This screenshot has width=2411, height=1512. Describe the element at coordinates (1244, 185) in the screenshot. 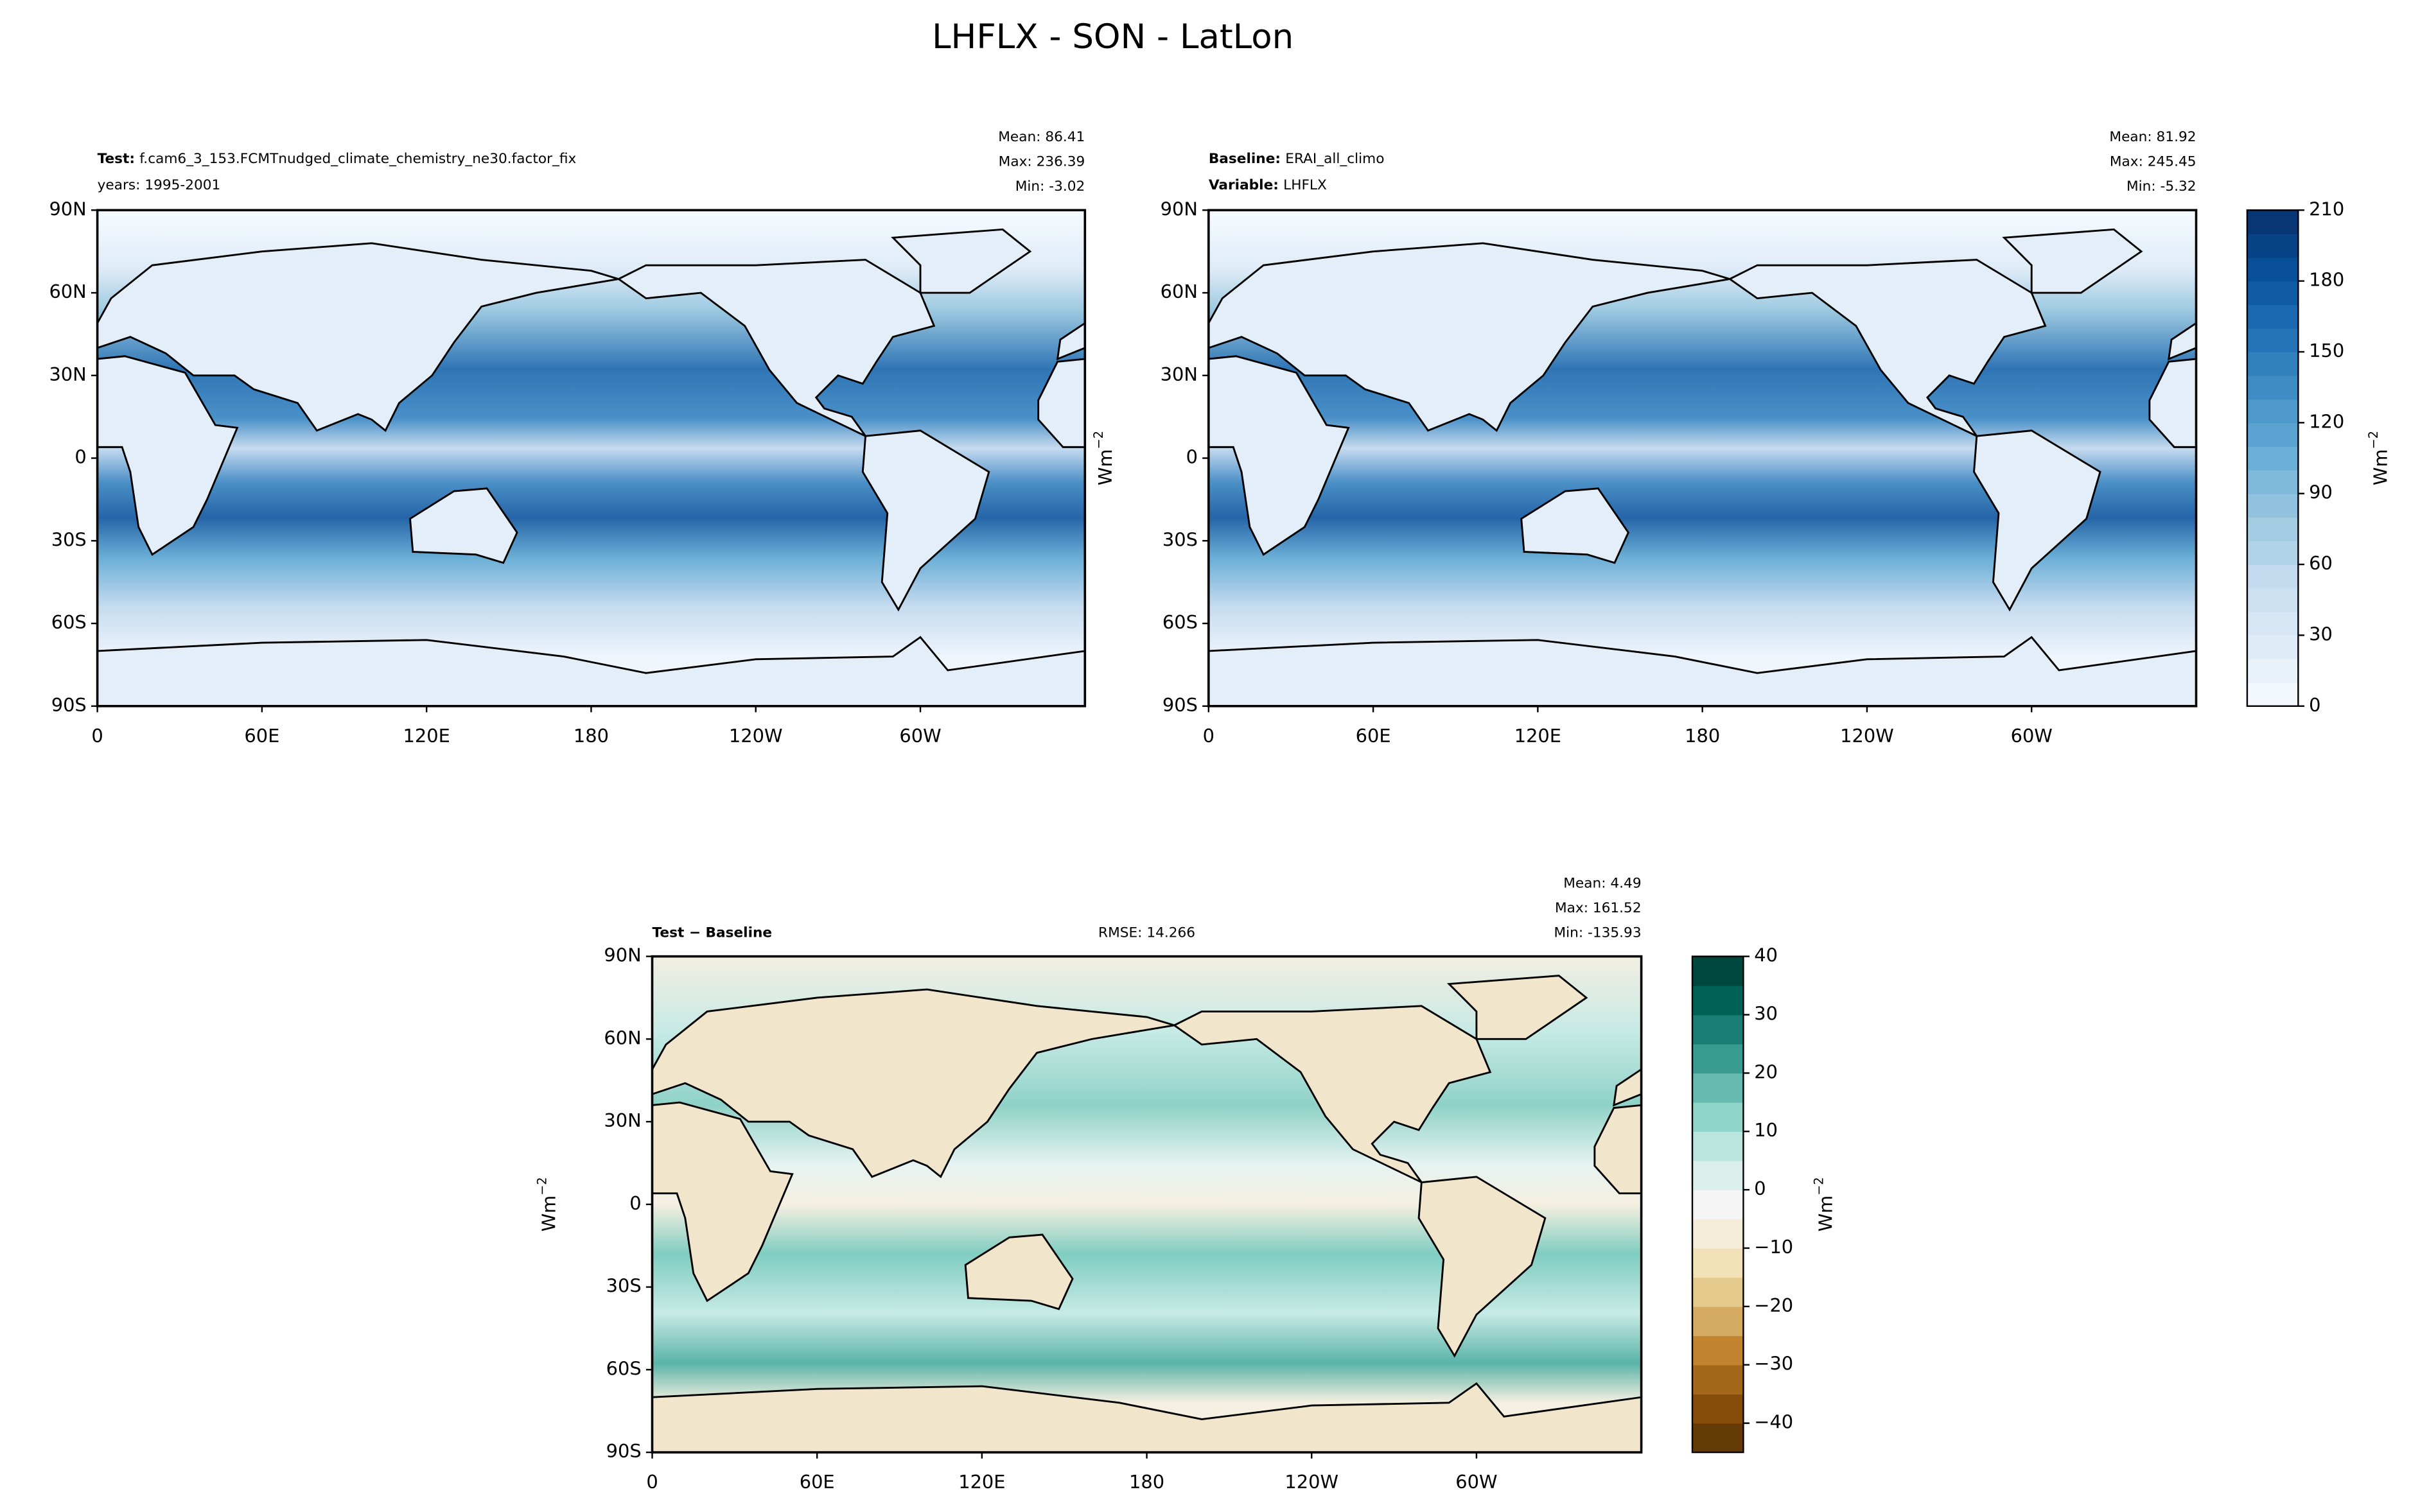

I see `label-name: Variable:` at that location.